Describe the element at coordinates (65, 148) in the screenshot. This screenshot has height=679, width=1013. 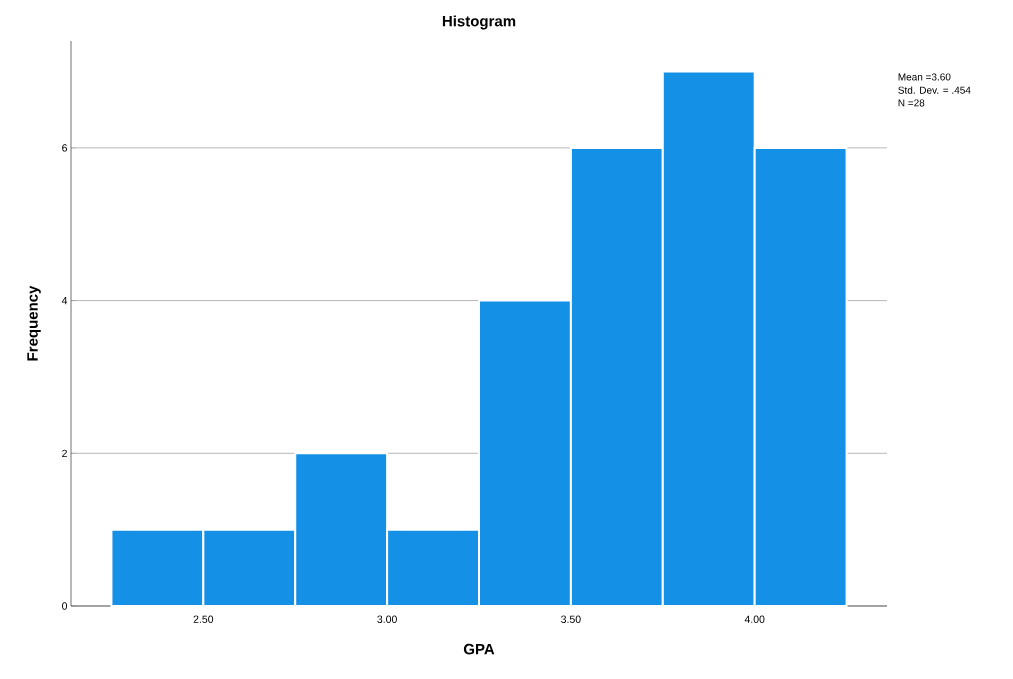
I see `y-tick-label: 6` at that location.